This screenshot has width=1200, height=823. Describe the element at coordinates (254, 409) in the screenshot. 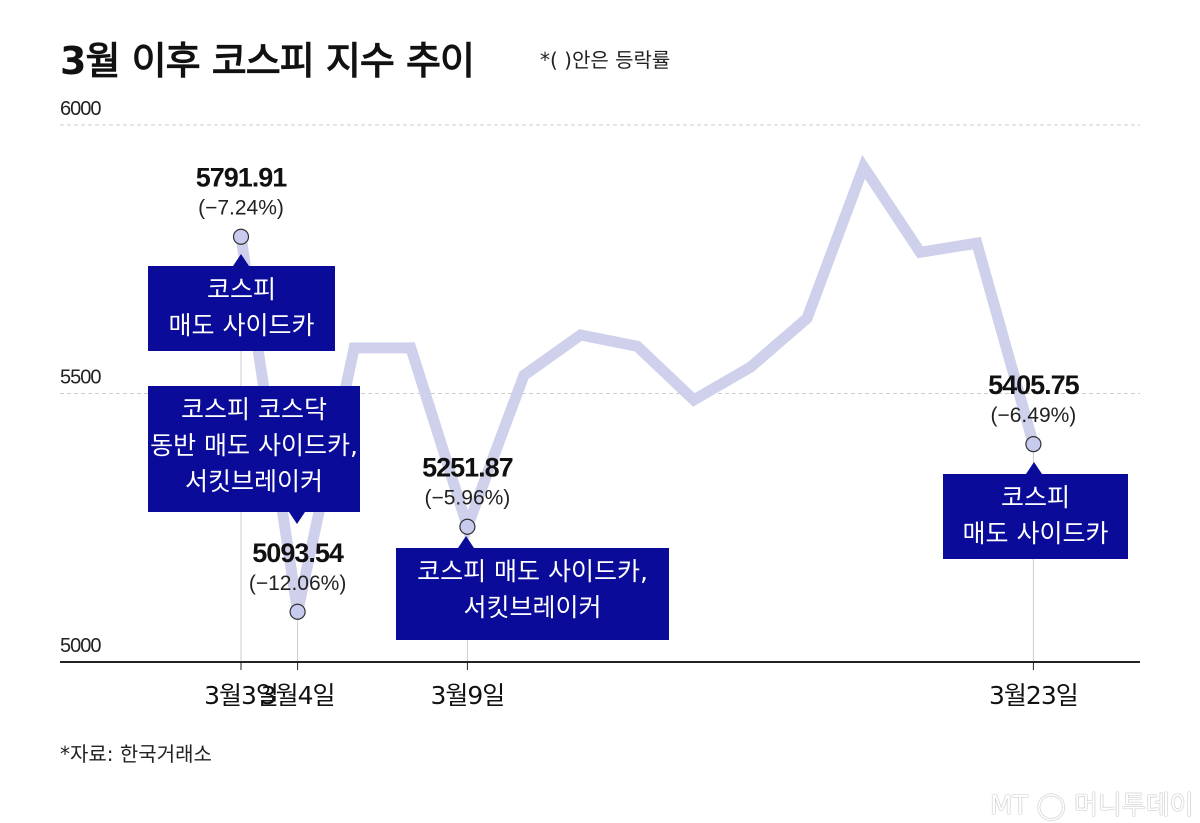

I see `callout-text: 코스피 코스닥` at that location.